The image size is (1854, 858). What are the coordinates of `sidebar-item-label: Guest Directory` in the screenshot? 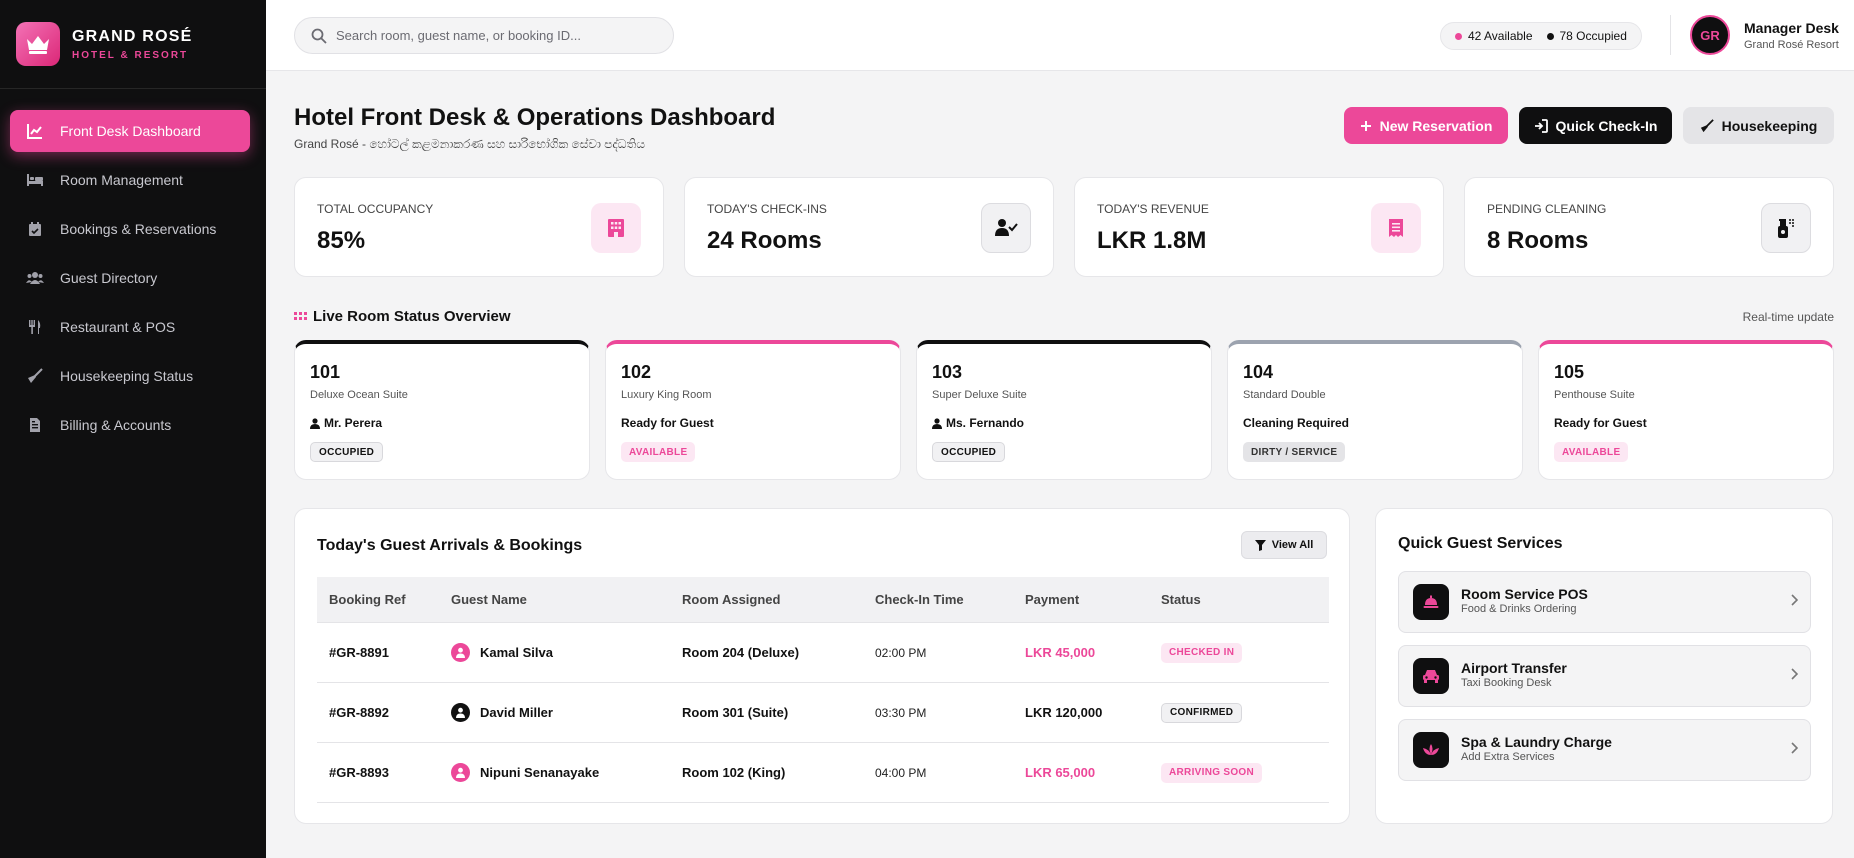 It's located at (109, 278).